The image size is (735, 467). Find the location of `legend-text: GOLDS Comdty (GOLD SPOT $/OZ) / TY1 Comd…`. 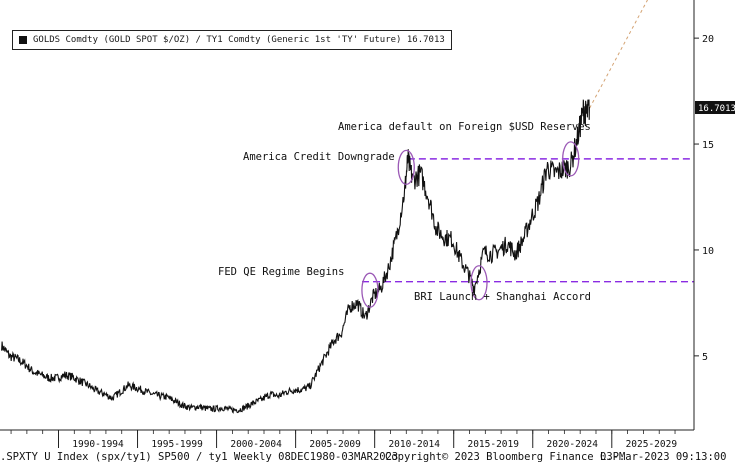

legend-text: GOLDS Comdty (GOLD SPOT $/OZ) / TY1 Comd… is located at coordinates (239, 40).